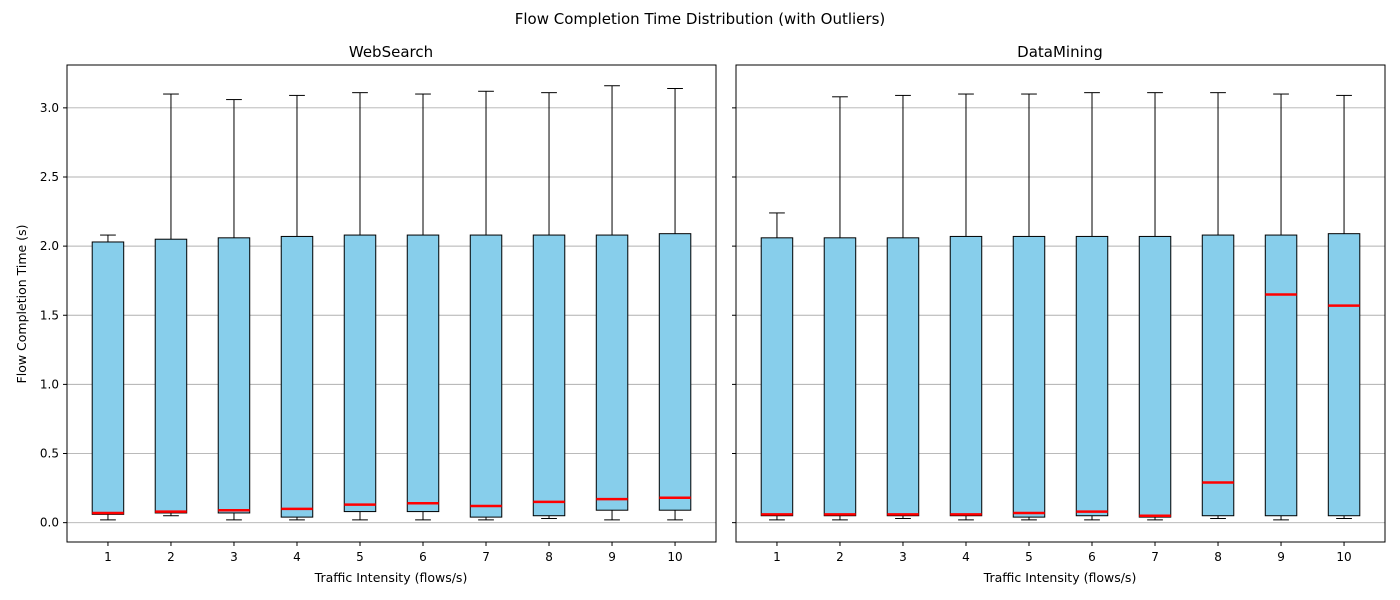  What do you see at coordinates (49, 454) in the screenshot?
I see `y-tick-label-1: 0.5` at bounding box center [49, 454].